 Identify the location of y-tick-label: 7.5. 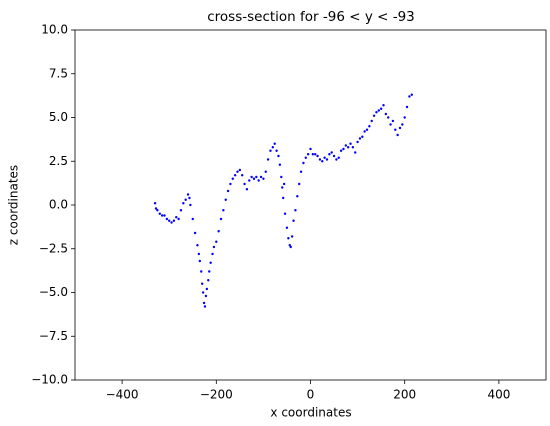
(58, 73).